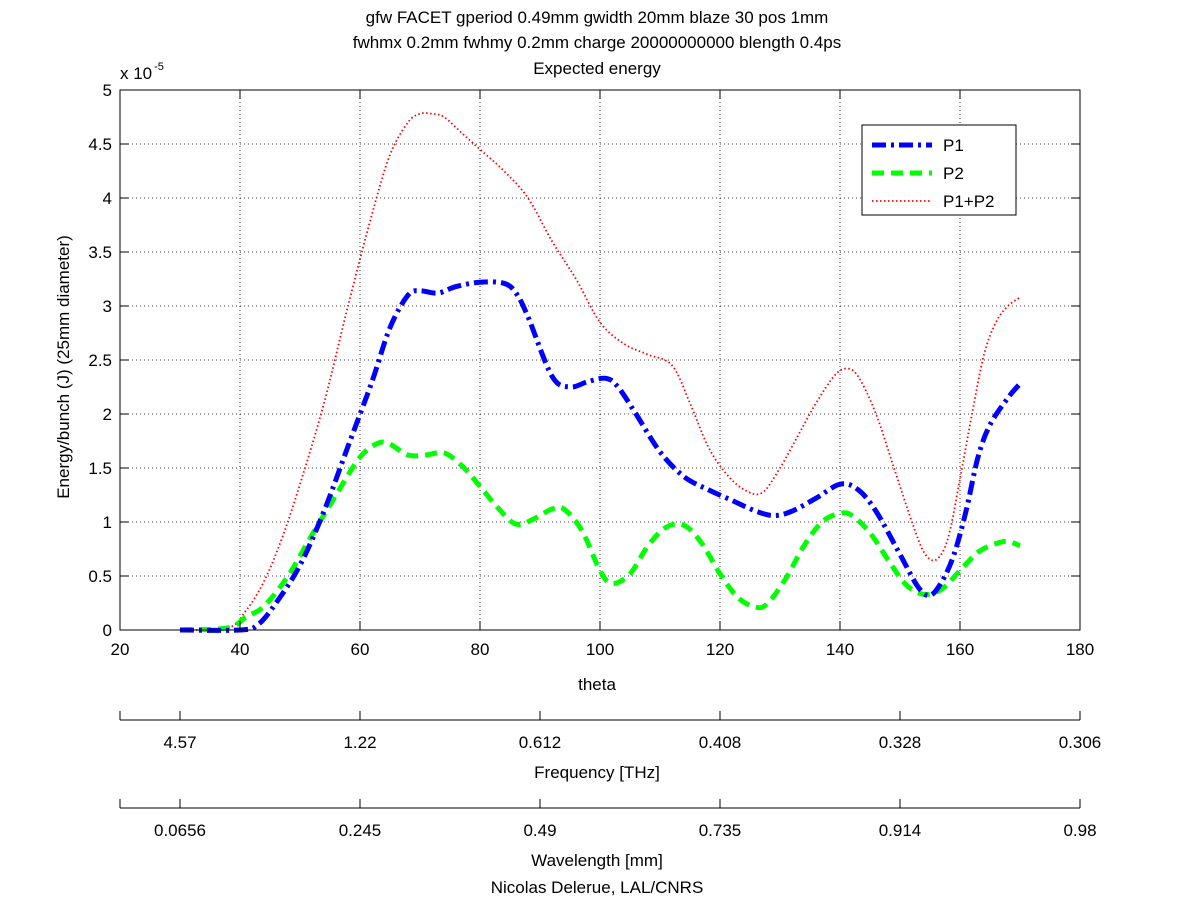 Image resolution: width=1200 pixels, height=906 pixels. Describe the element at coordinates (597, 68) in the screenshot. I see `chart-title-line-3: Expected energy` at that location.